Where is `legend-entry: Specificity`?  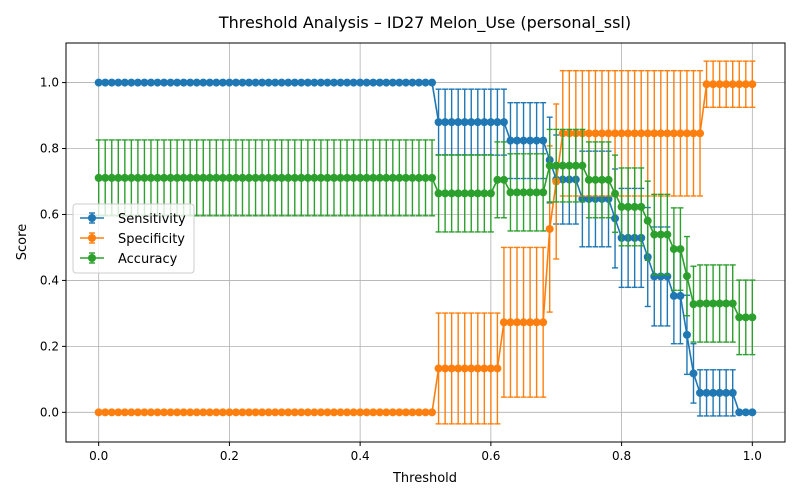
legend-entry: Specificity is located at coordinates (132, 239).